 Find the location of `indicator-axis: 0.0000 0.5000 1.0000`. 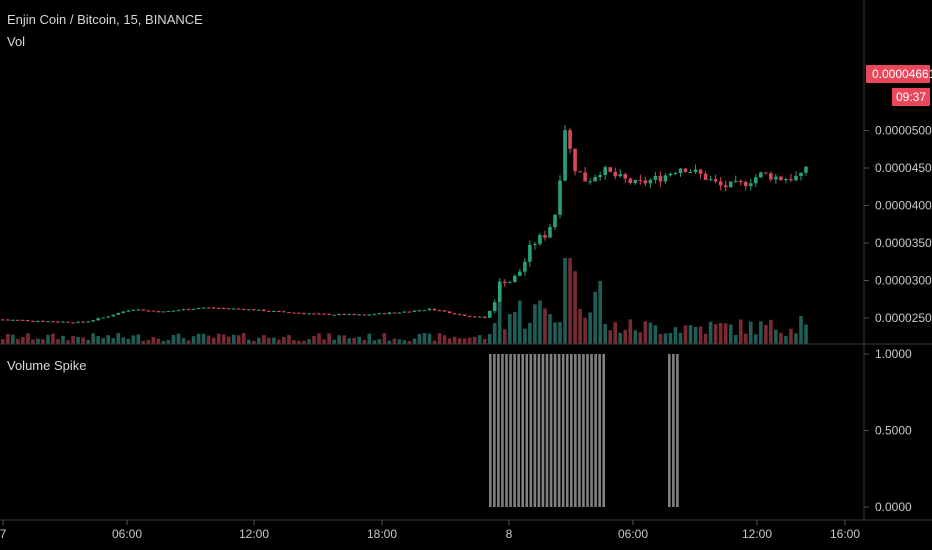

indicator-axis: 0.0000 0.5000 1.0000 is located at coordinates (888, 430).